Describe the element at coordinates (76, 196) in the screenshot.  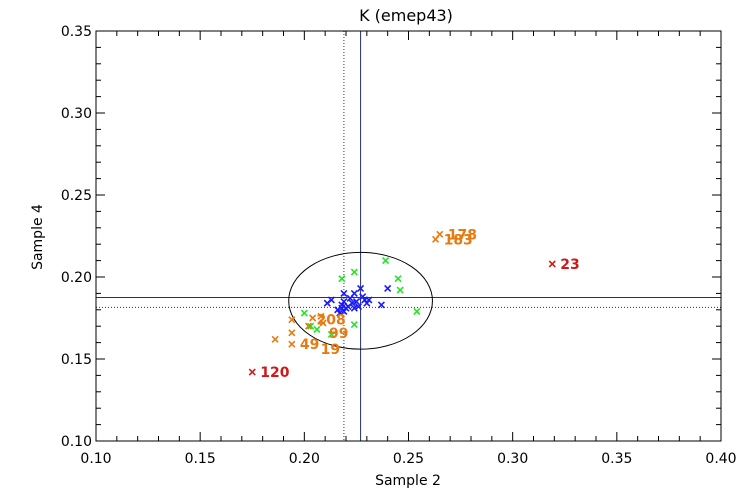
I see `y-tick-label: 0.25` at that location.